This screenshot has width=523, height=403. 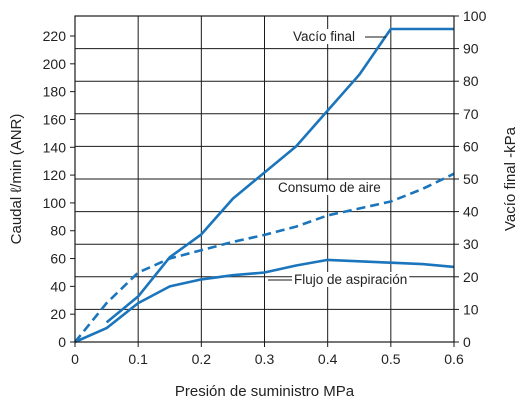 I want to click on y2-tick-label: 70, so click(x=471, y=114).